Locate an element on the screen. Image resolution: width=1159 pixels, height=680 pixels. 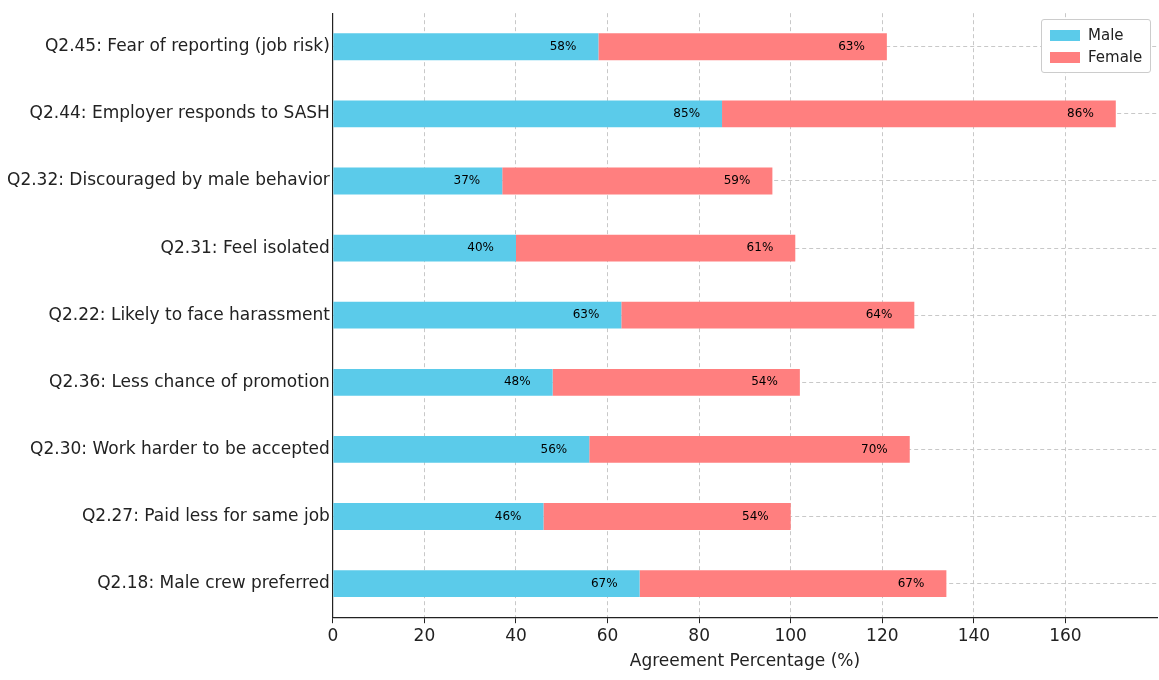
data-label: 46% is located at coordinates (508, 515).